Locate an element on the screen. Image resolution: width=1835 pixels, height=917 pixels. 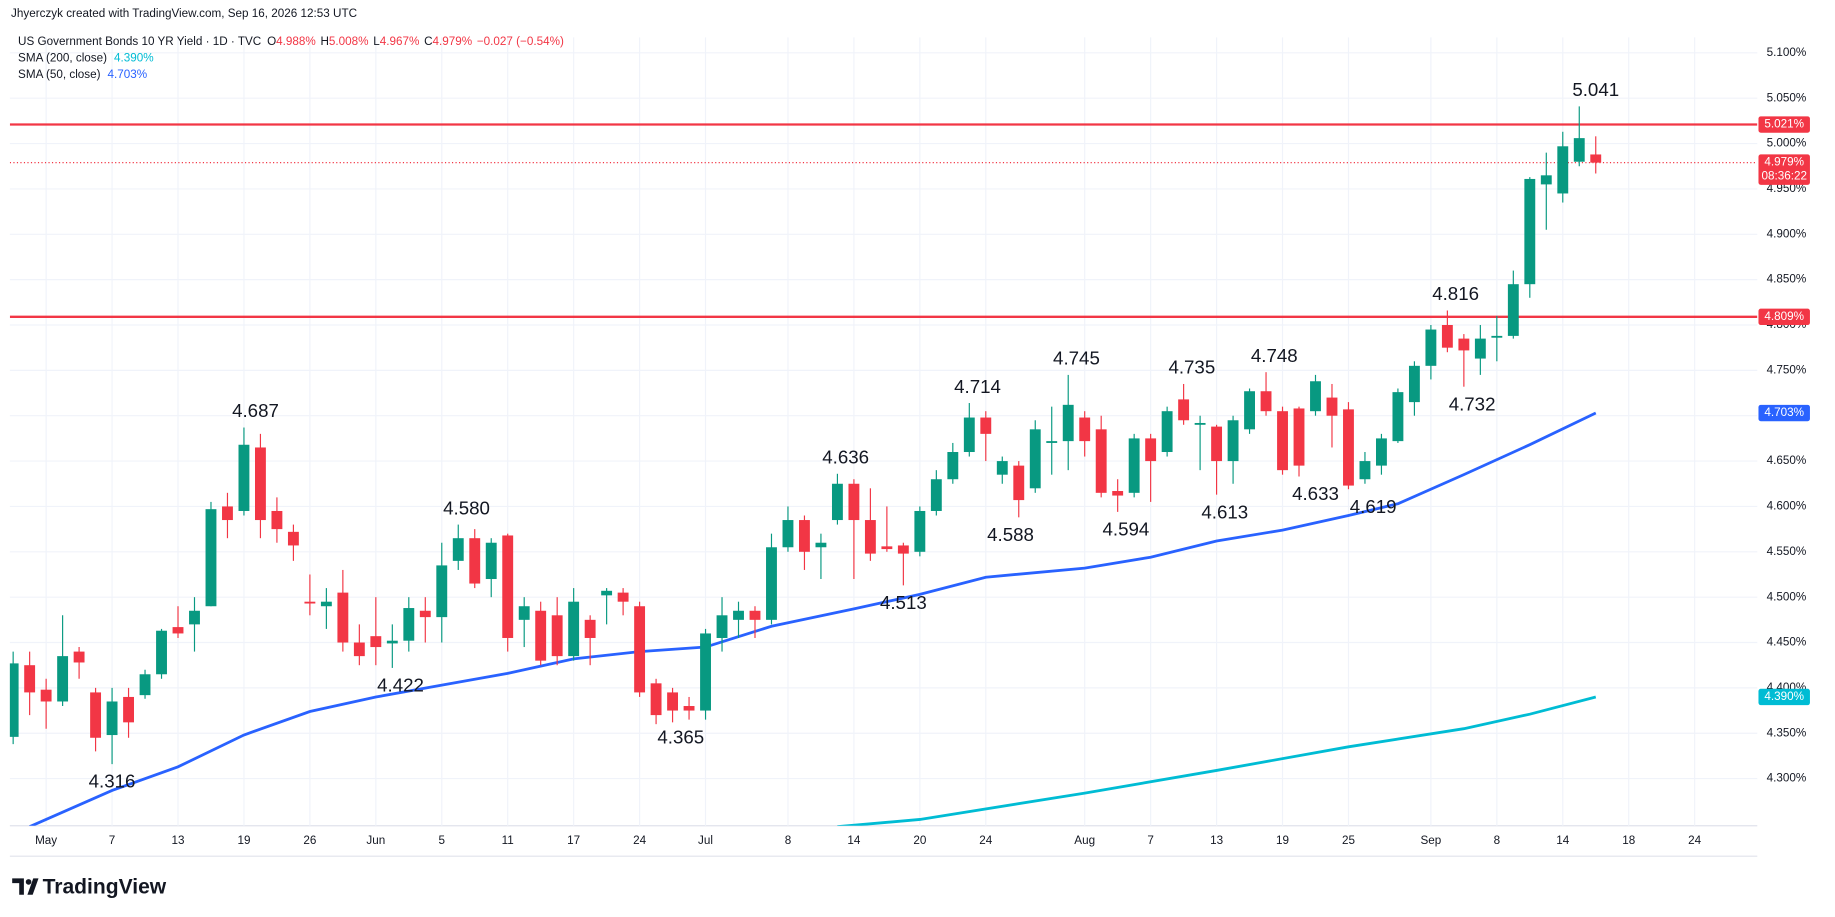
countdown: 08:36:22 is located at coordinates (1784, 176).